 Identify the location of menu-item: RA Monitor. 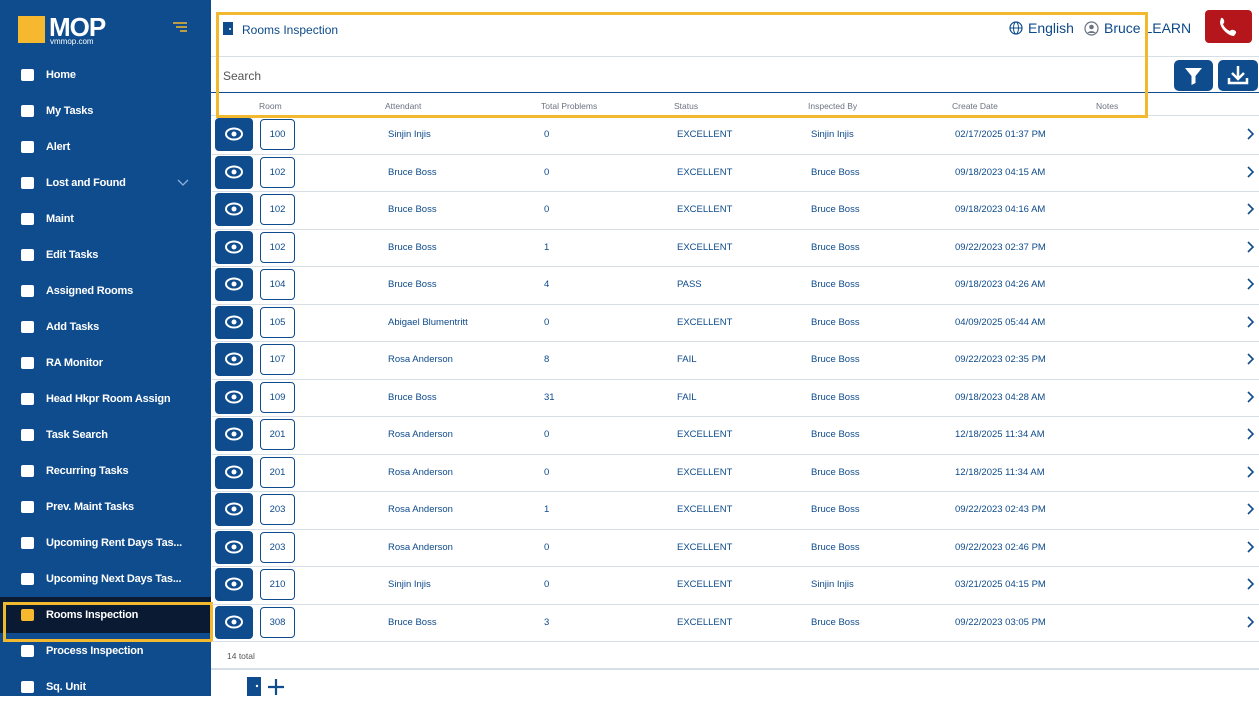
(105, 363).